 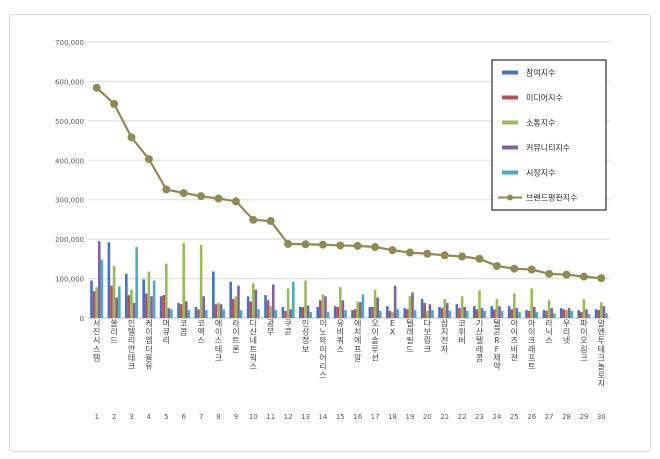 I want to click on rank-label: 28, so click(x=566, y=417).